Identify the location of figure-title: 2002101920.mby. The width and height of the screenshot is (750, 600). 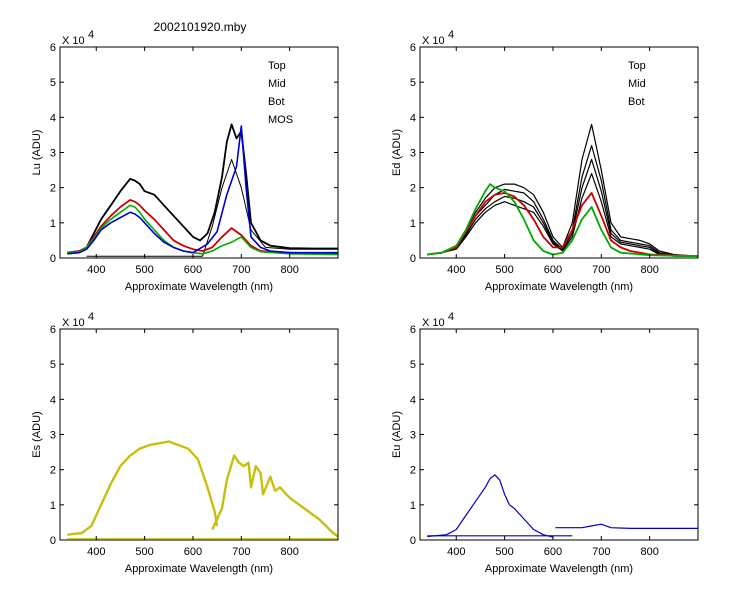
(200, 27).